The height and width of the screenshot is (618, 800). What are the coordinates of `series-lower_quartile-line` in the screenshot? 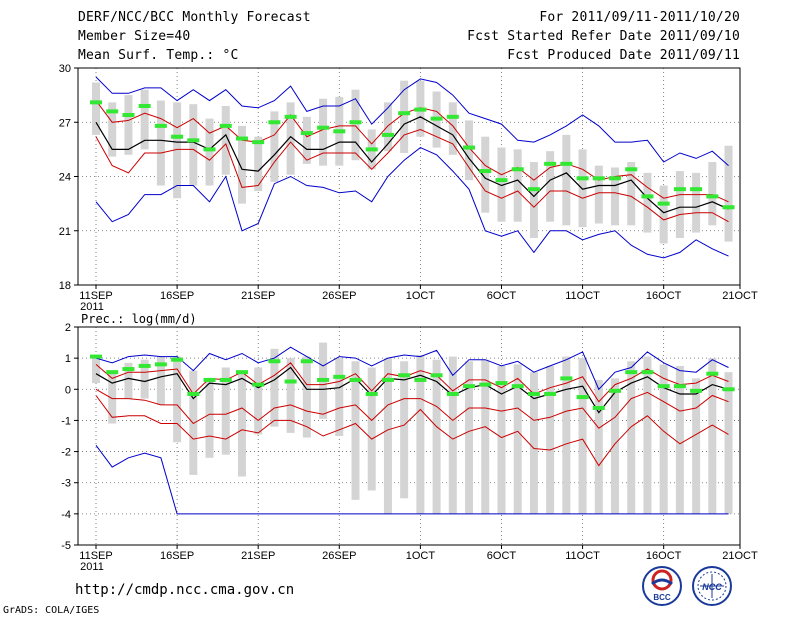 It's located at (412, 408).